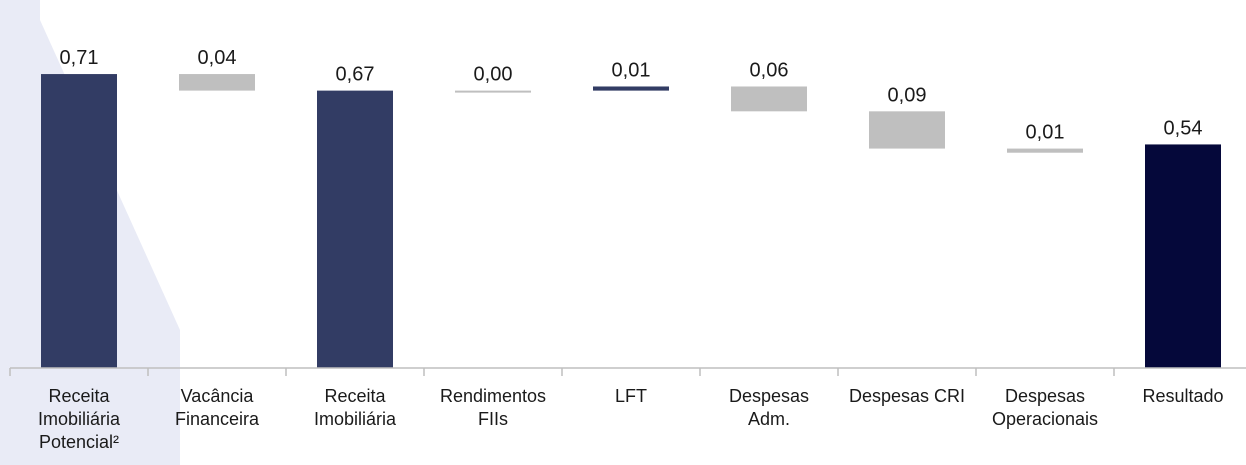 The image size is (1246, 465). Describe the element at coordinates (1045, 407) in the screenshot. I see `category-label-8: Despesas Operacionais` at that location.